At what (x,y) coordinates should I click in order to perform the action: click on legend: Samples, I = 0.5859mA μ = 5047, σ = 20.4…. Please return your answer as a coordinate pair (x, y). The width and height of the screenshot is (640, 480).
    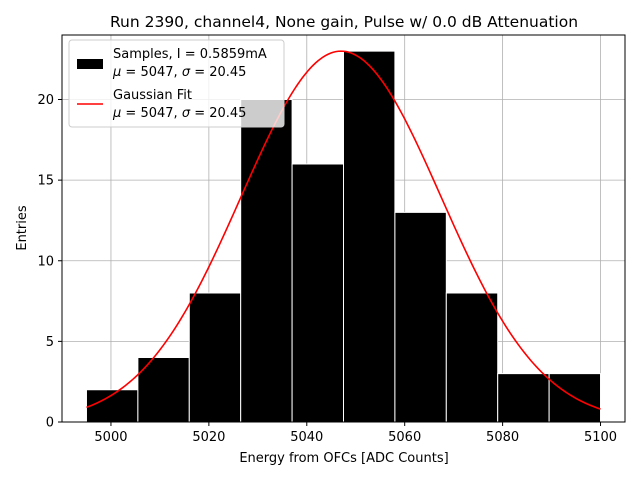
    Looking at the image, I should click on (176, 83).